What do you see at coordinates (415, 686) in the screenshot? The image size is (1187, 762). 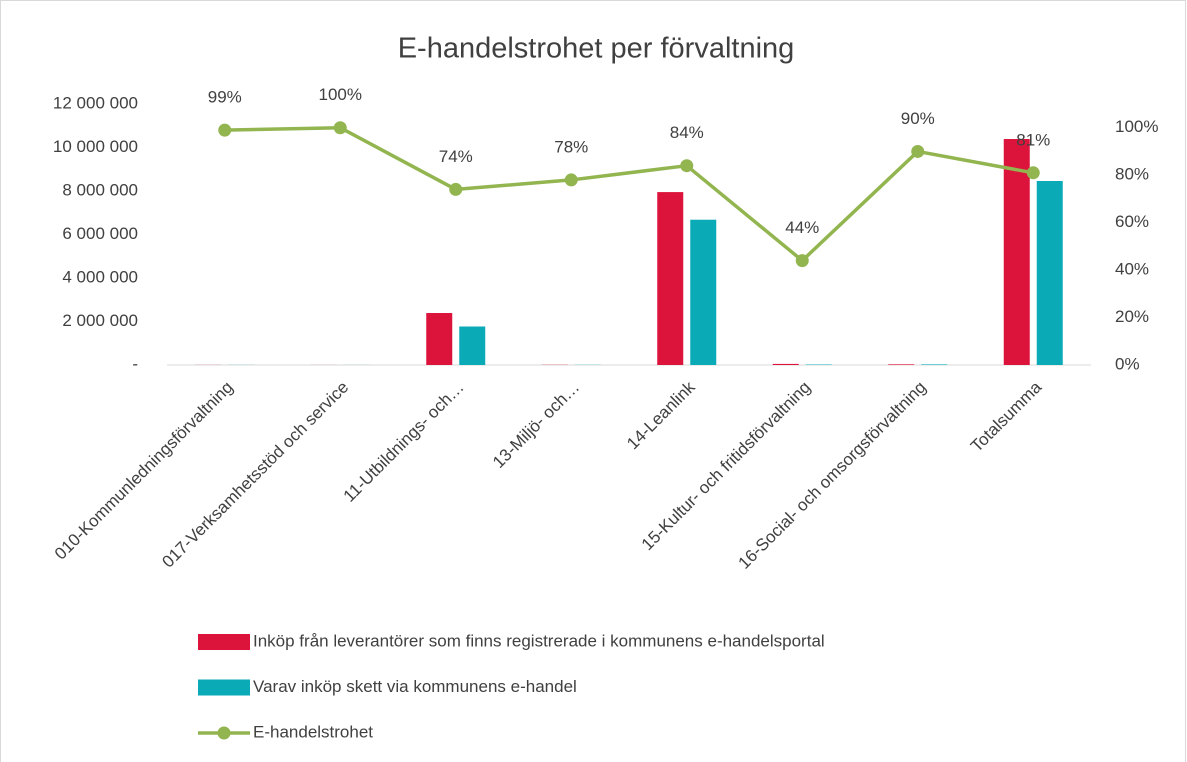 I see `legend-label: Varav inköp skett via kommunens e-handel` at bounding box center [415, 686].